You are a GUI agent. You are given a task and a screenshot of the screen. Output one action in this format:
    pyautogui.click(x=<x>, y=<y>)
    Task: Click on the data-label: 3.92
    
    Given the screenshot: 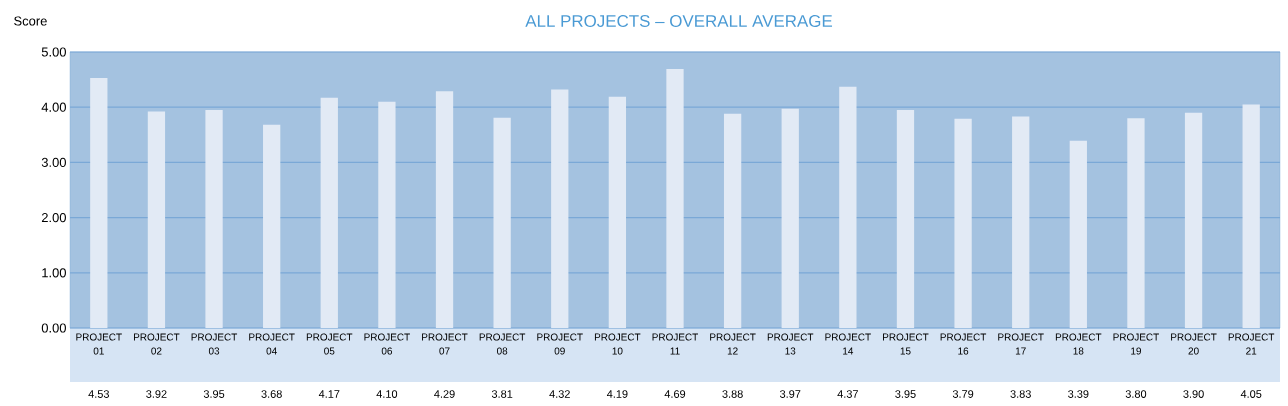 What is the action you would take?
    pyautogui.click(x=156, y=394)
    